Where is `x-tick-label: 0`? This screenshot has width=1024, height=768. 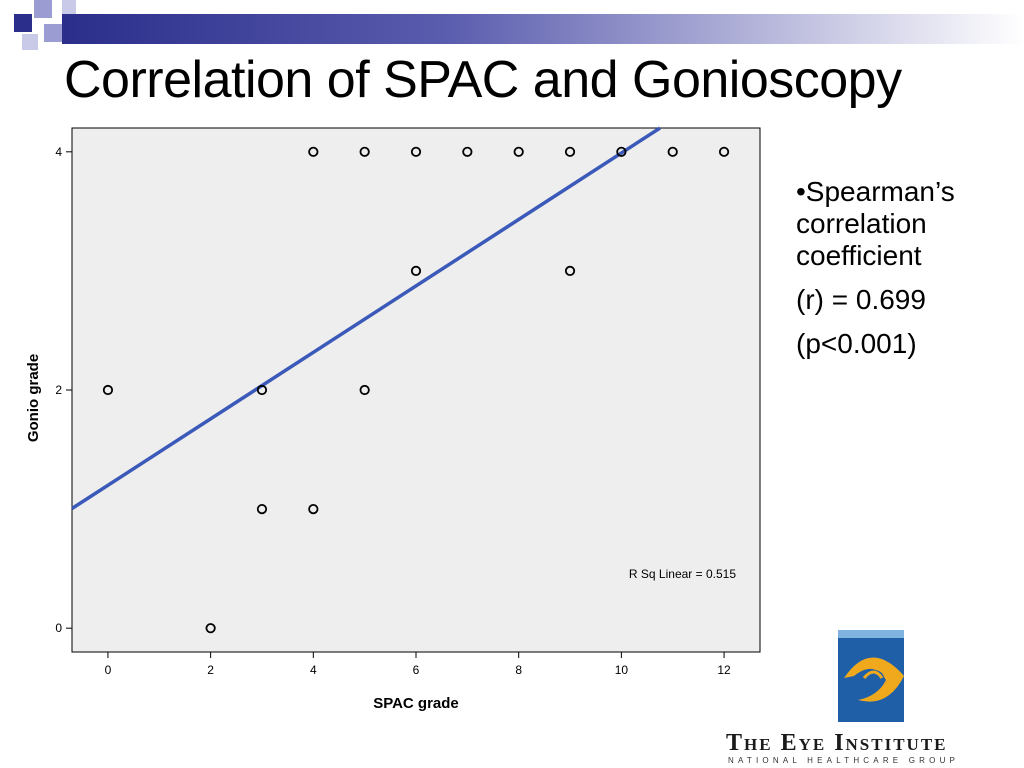
x-tick-label: 0 is located at coordinates (108, 670).